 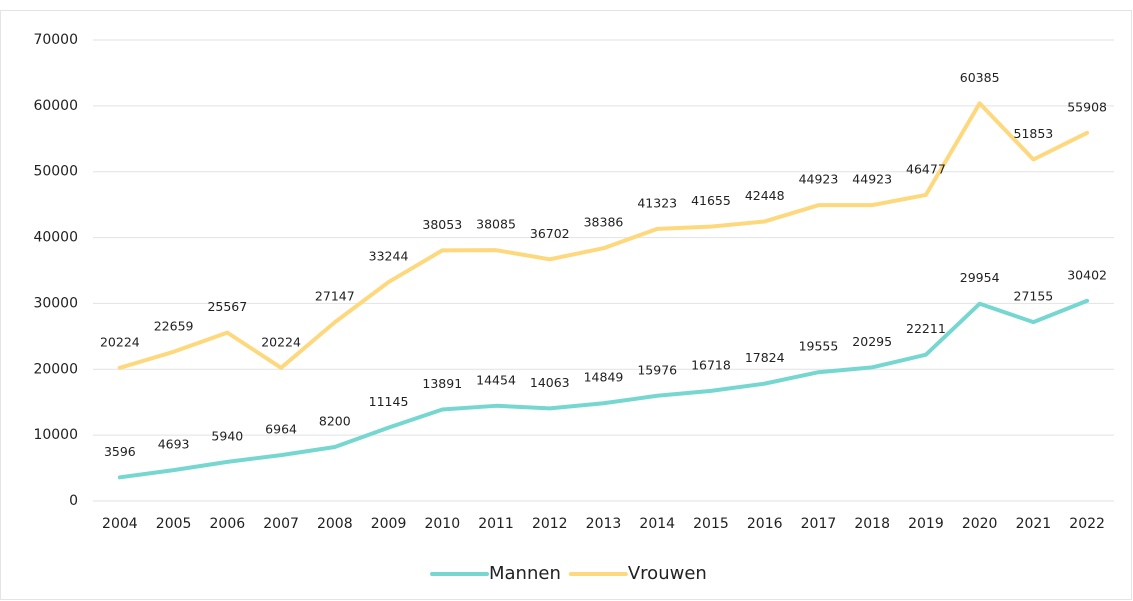 What do you see at coordinates (1087, 524) in the screenshot?
I see `x-tick-label: 2022` at bounding box center [1087, 524].